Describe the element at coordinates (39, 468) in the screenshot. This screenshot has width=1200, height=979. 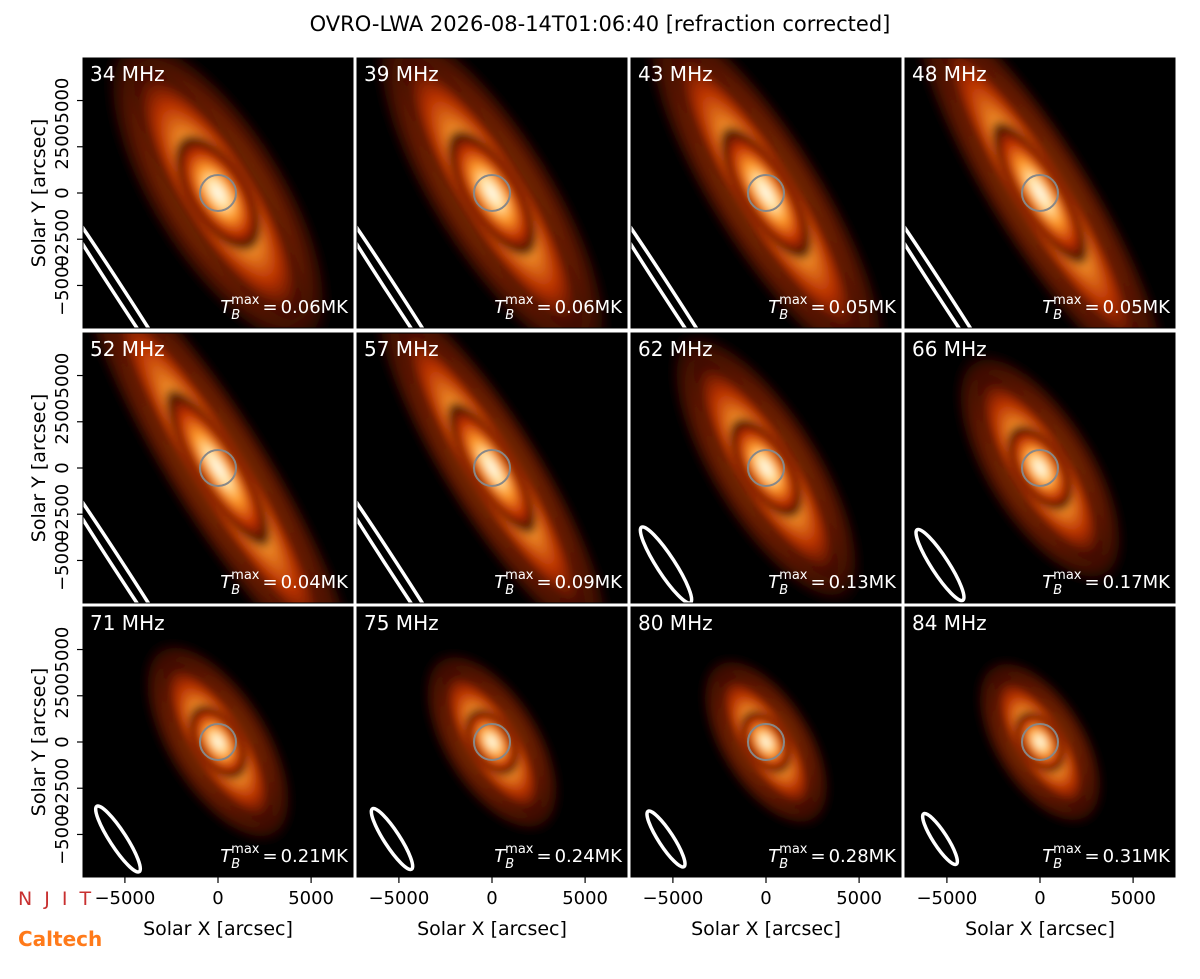
I see `y-axis-label: Solar Y [arcsec]` at that location.